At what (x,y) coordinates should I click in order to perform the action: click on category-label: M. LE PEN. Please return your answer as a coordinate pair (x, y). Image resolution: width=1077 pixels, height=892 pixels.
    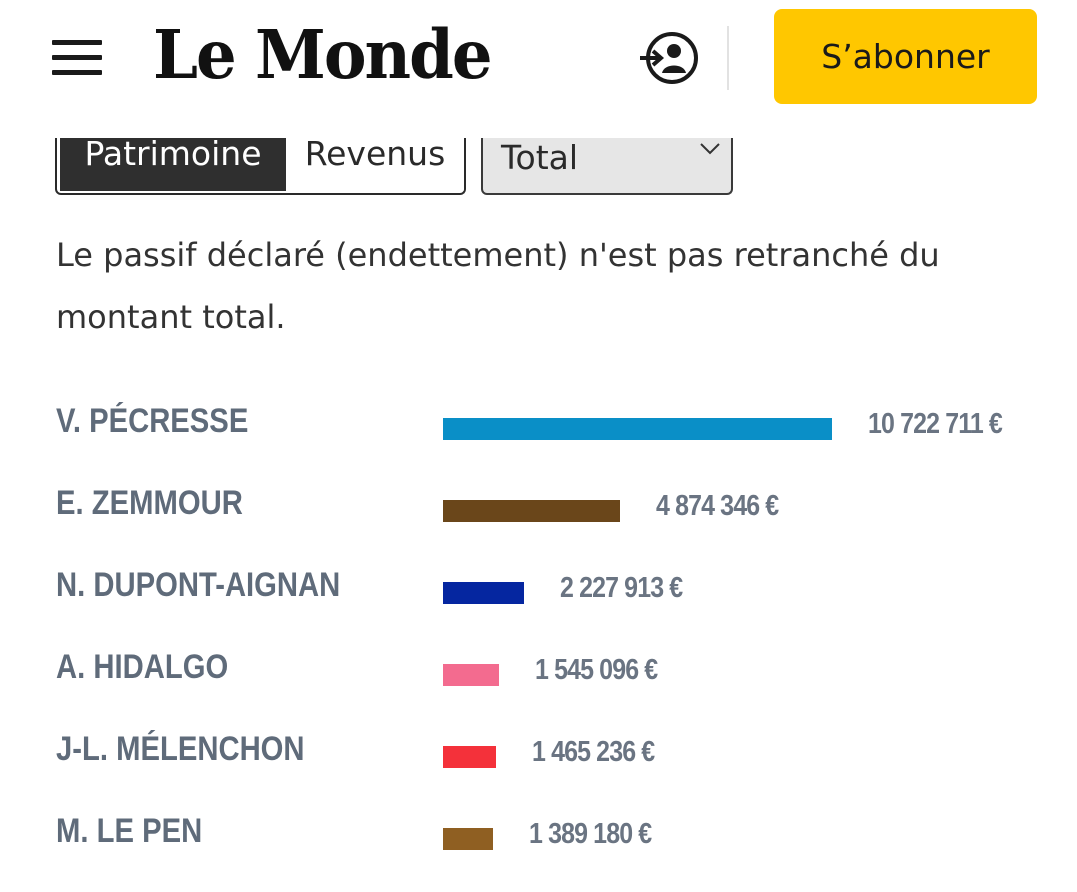
    Looking at the image, I should click on (129, 831).